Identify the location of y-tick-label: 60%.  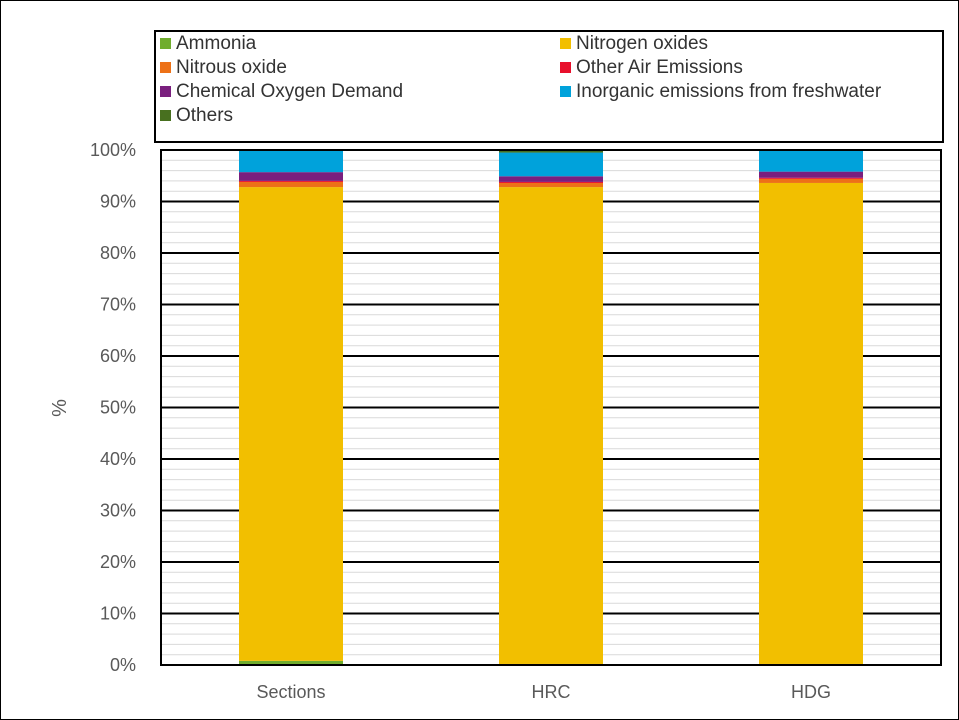
(118, 356).